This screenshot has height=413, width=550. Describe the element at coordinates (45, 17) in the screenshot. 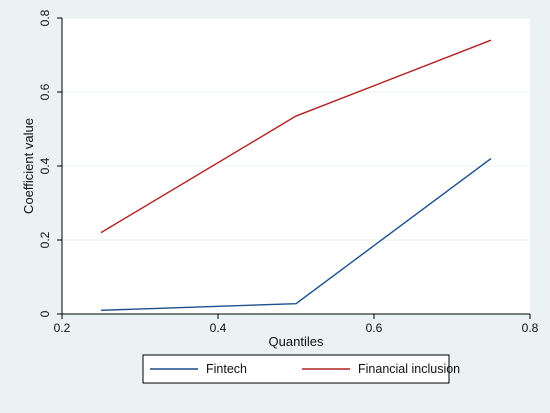

I see `y-tick-label: 0.8` at that location.